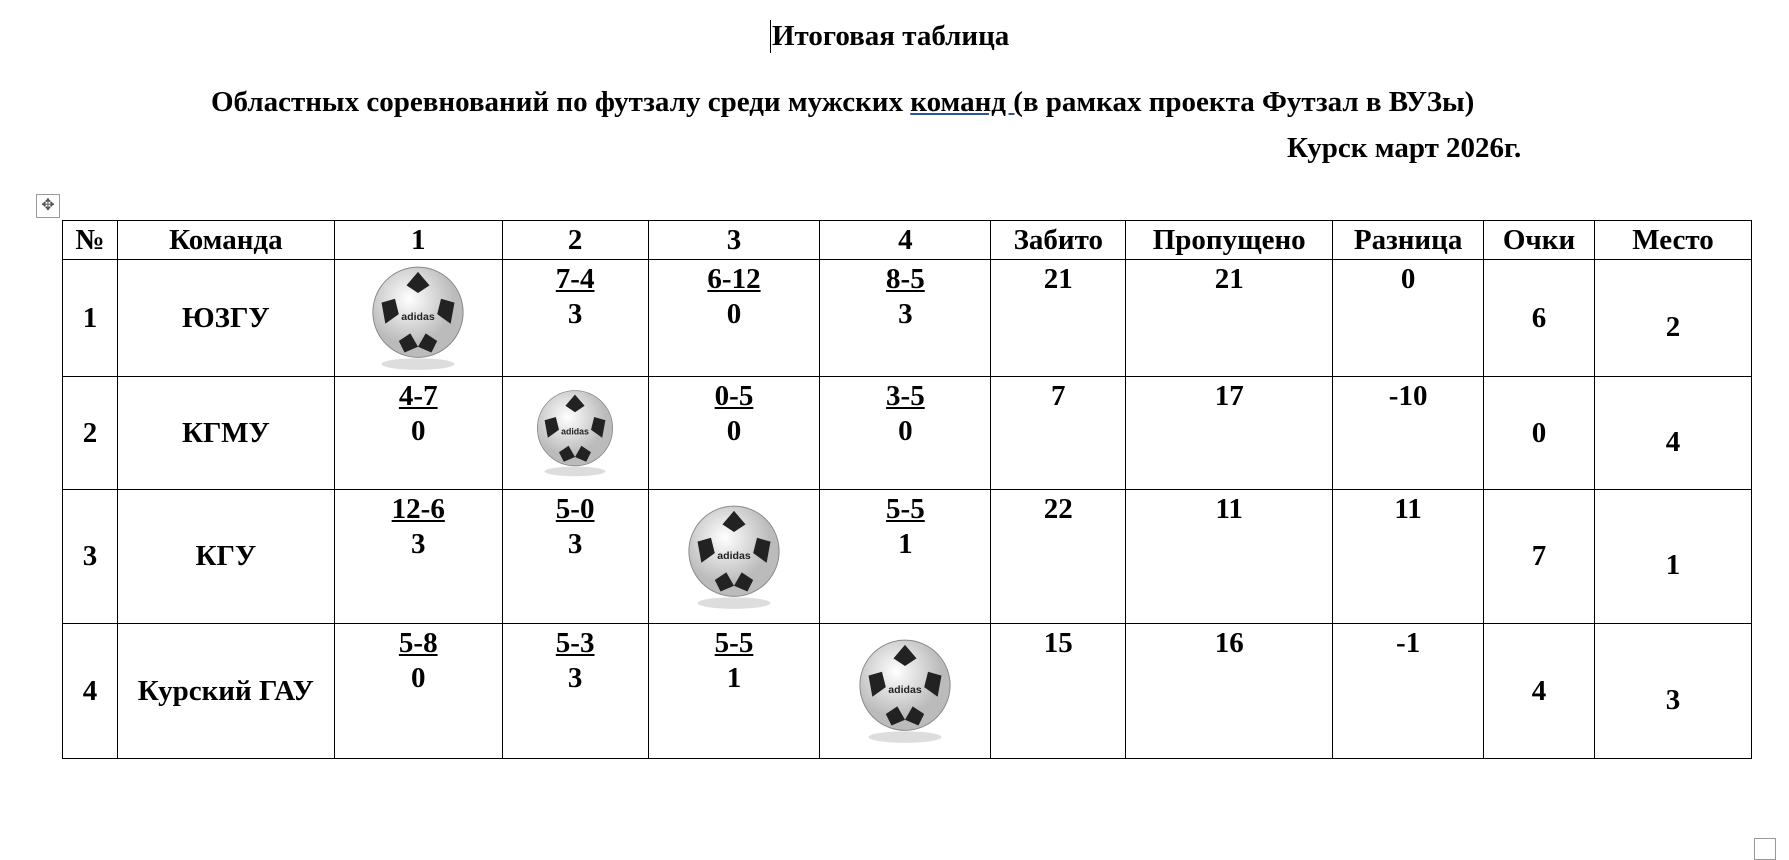 The image size is (1789, 860). I want to click on column-header: 4, so click(905, 240).